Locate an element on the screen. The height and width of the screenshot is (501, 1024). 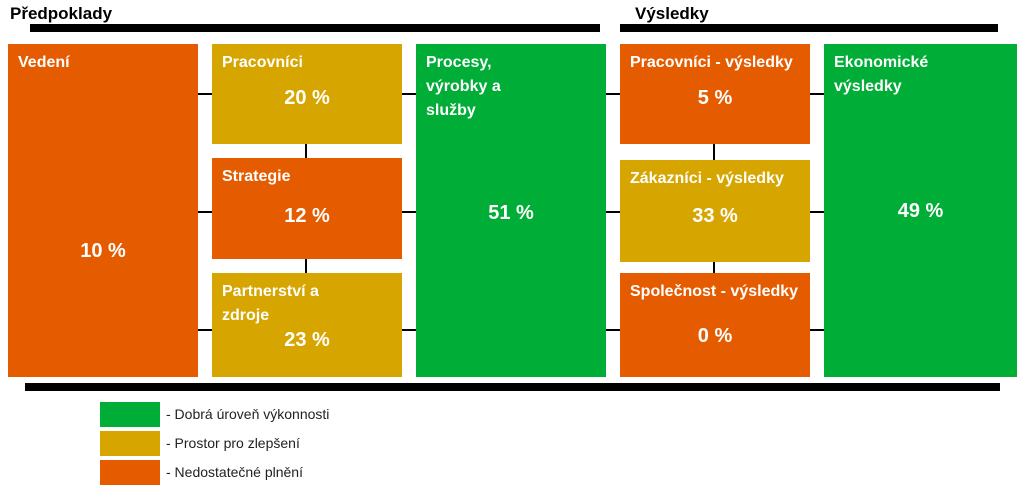
box-spolecnost-vysledky: Společnost - výsledky 0 % is located at coordinates (715, 325).